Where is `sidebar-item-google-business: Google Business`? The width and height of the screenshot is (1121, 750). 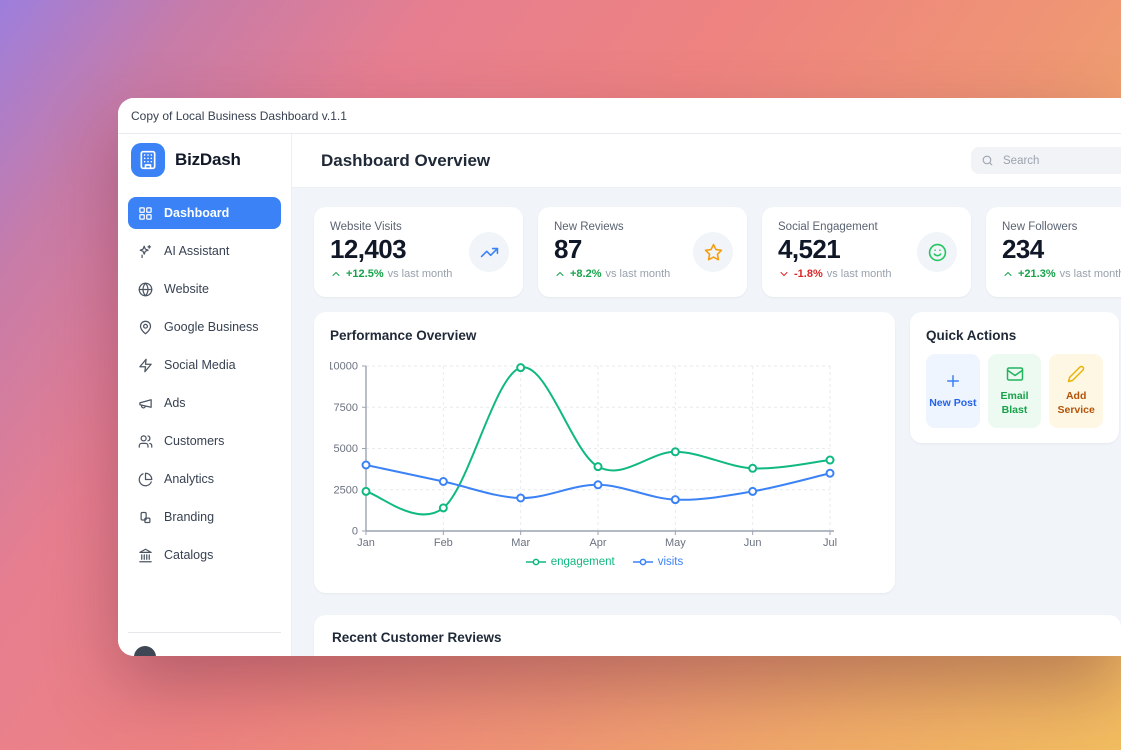 sidebar-item-google-business: Google Business is located at coordinates (204, 327).